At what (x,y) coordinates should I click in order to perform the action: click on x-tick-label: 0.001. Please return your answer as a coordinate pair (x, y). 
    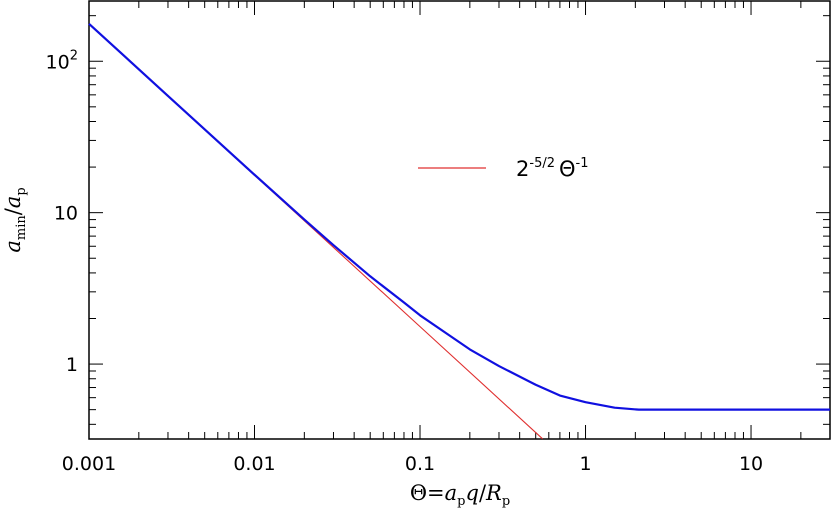
    Looking at the image, I should click on (89, 464).